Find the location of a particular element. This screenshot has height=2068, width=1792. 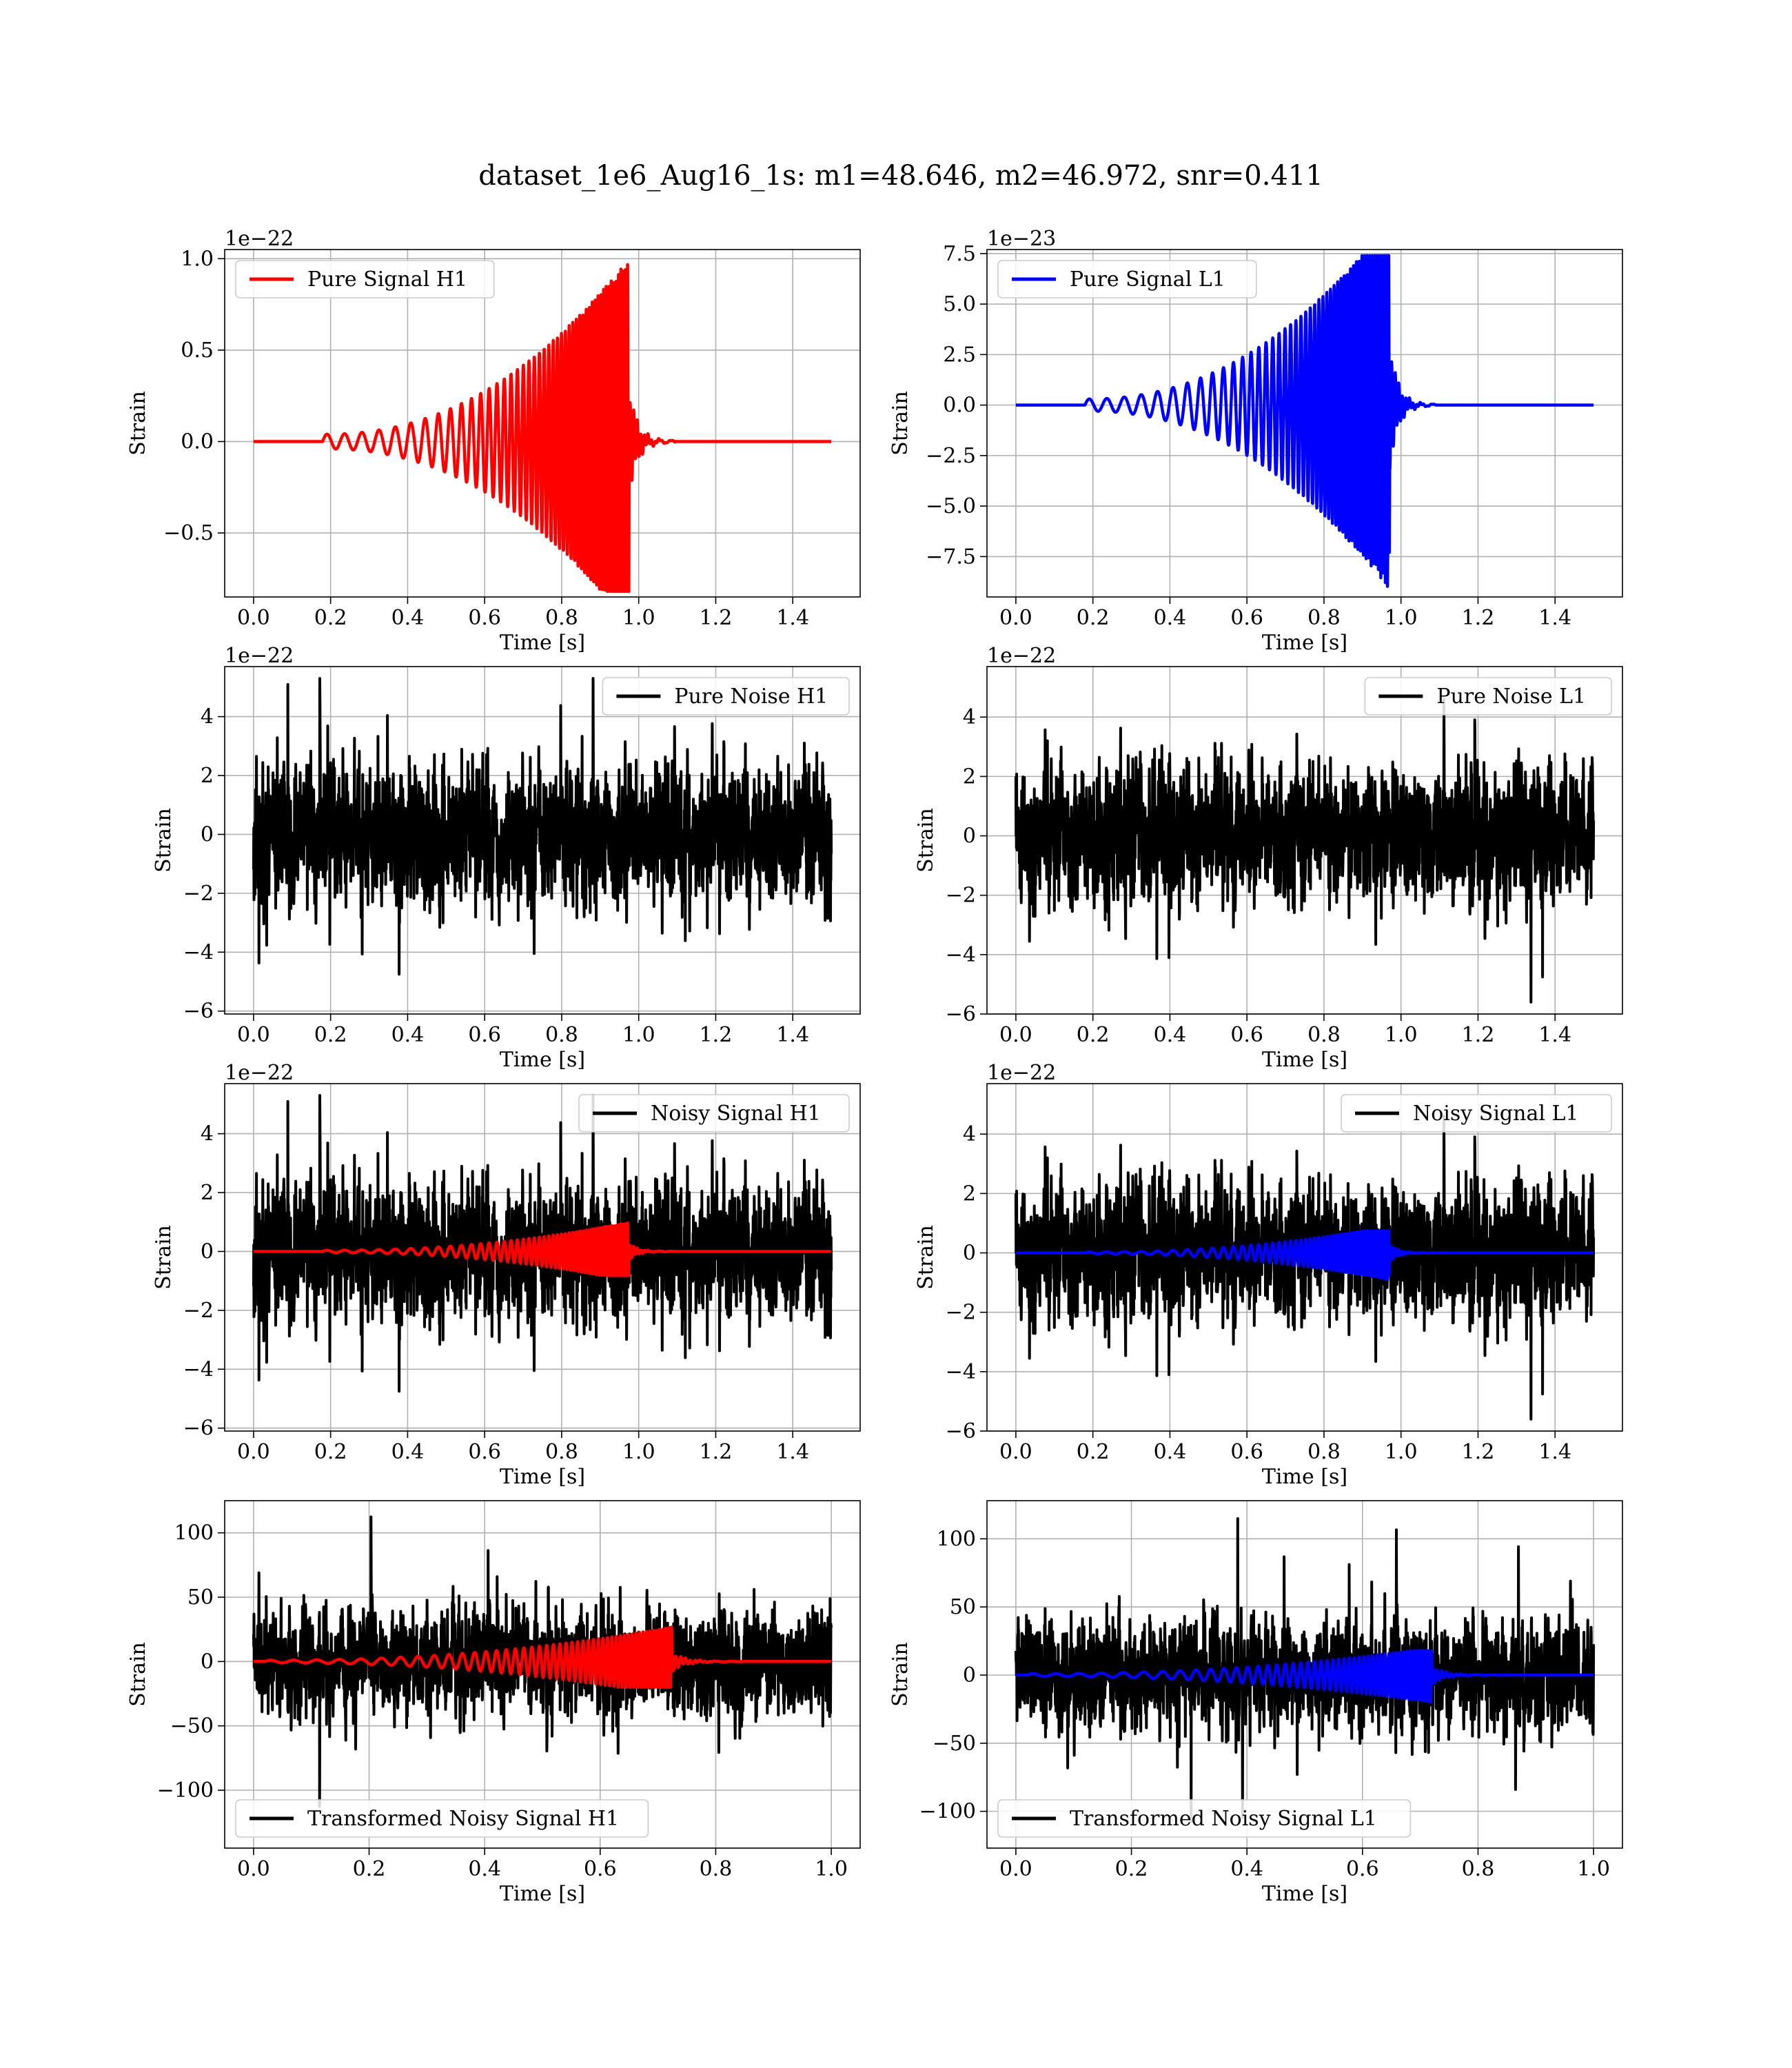

series-line-pure-noise-h1 is located at coordinates (542, 826).